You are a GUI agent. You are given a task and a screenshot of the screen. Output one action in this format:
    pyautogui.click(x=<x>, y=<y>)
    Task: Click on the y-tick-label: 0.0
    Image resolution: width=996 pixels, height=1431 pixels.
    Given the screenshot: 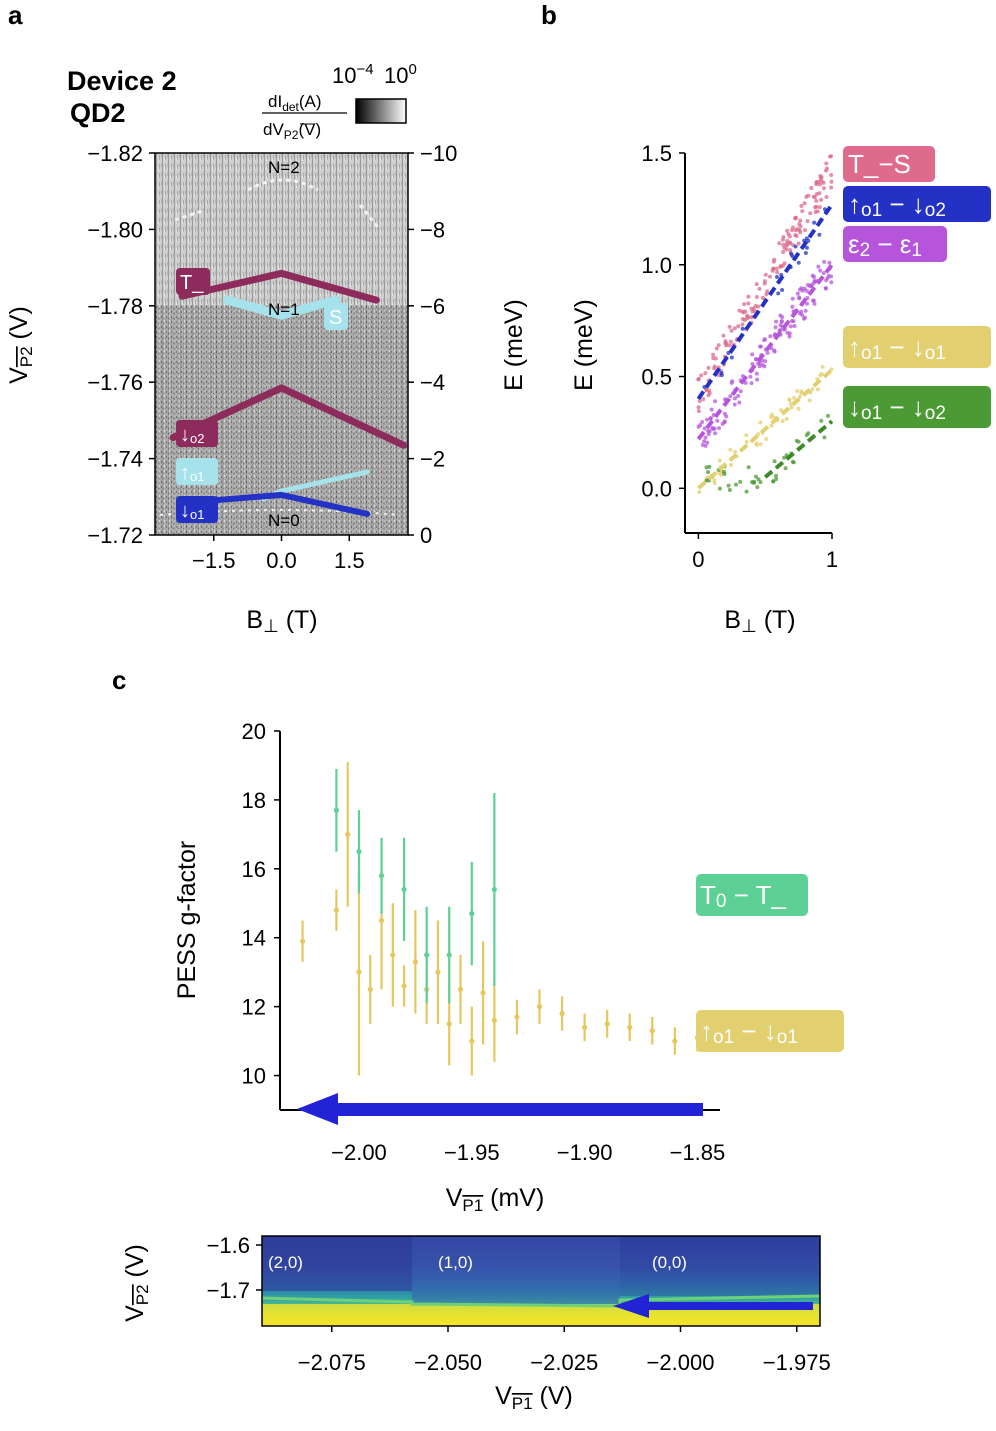 What is the action you would take?
    pyautogui.click(x=656, y=488)
    